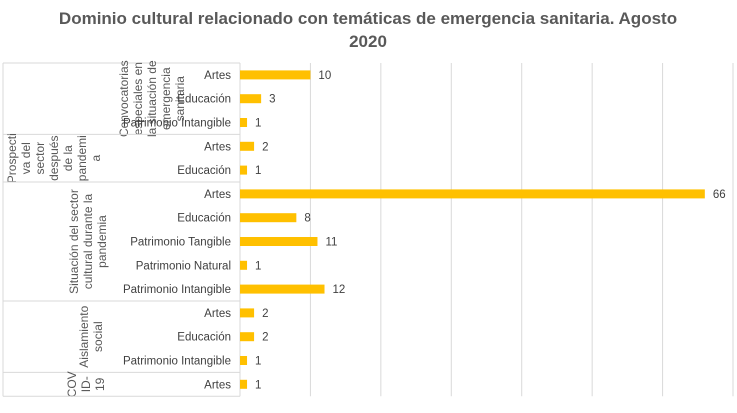  Describe the element at coordinates (98, 336) in the screenshot. I see `group-label: social` at that location.